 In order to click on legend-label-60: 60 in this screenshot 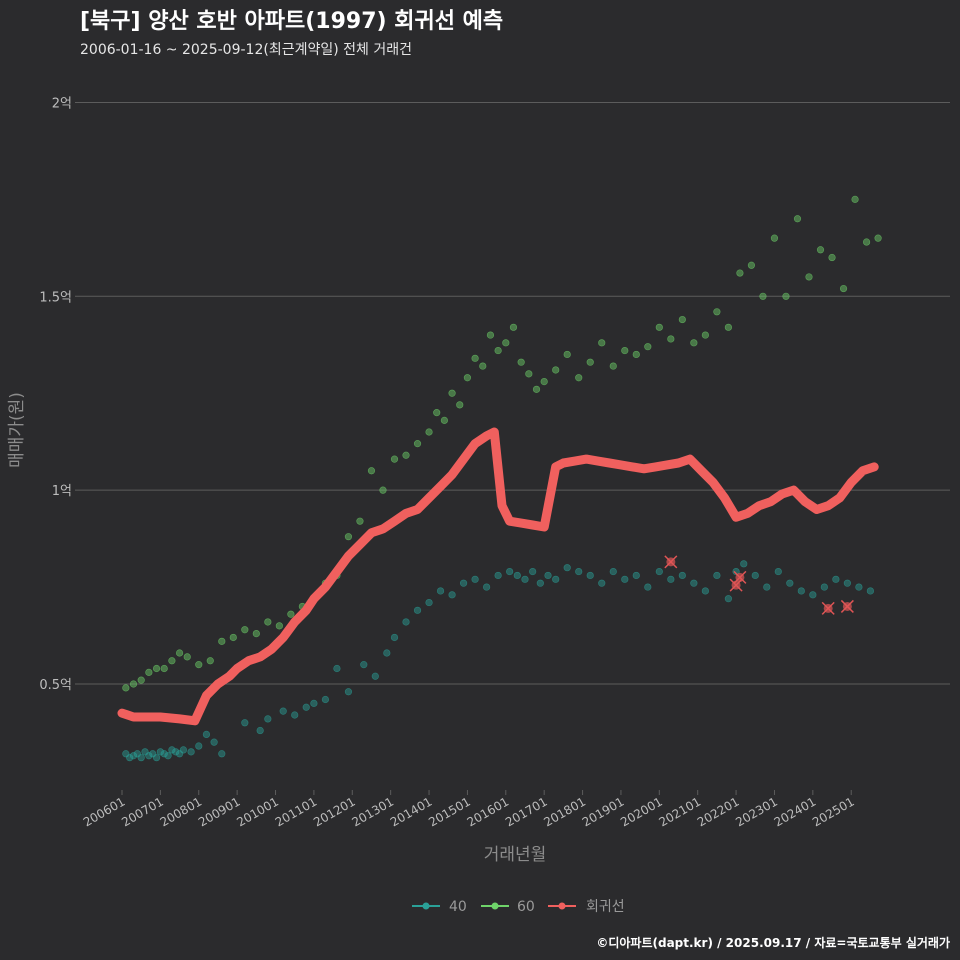, I will do `click(526, 907)`.